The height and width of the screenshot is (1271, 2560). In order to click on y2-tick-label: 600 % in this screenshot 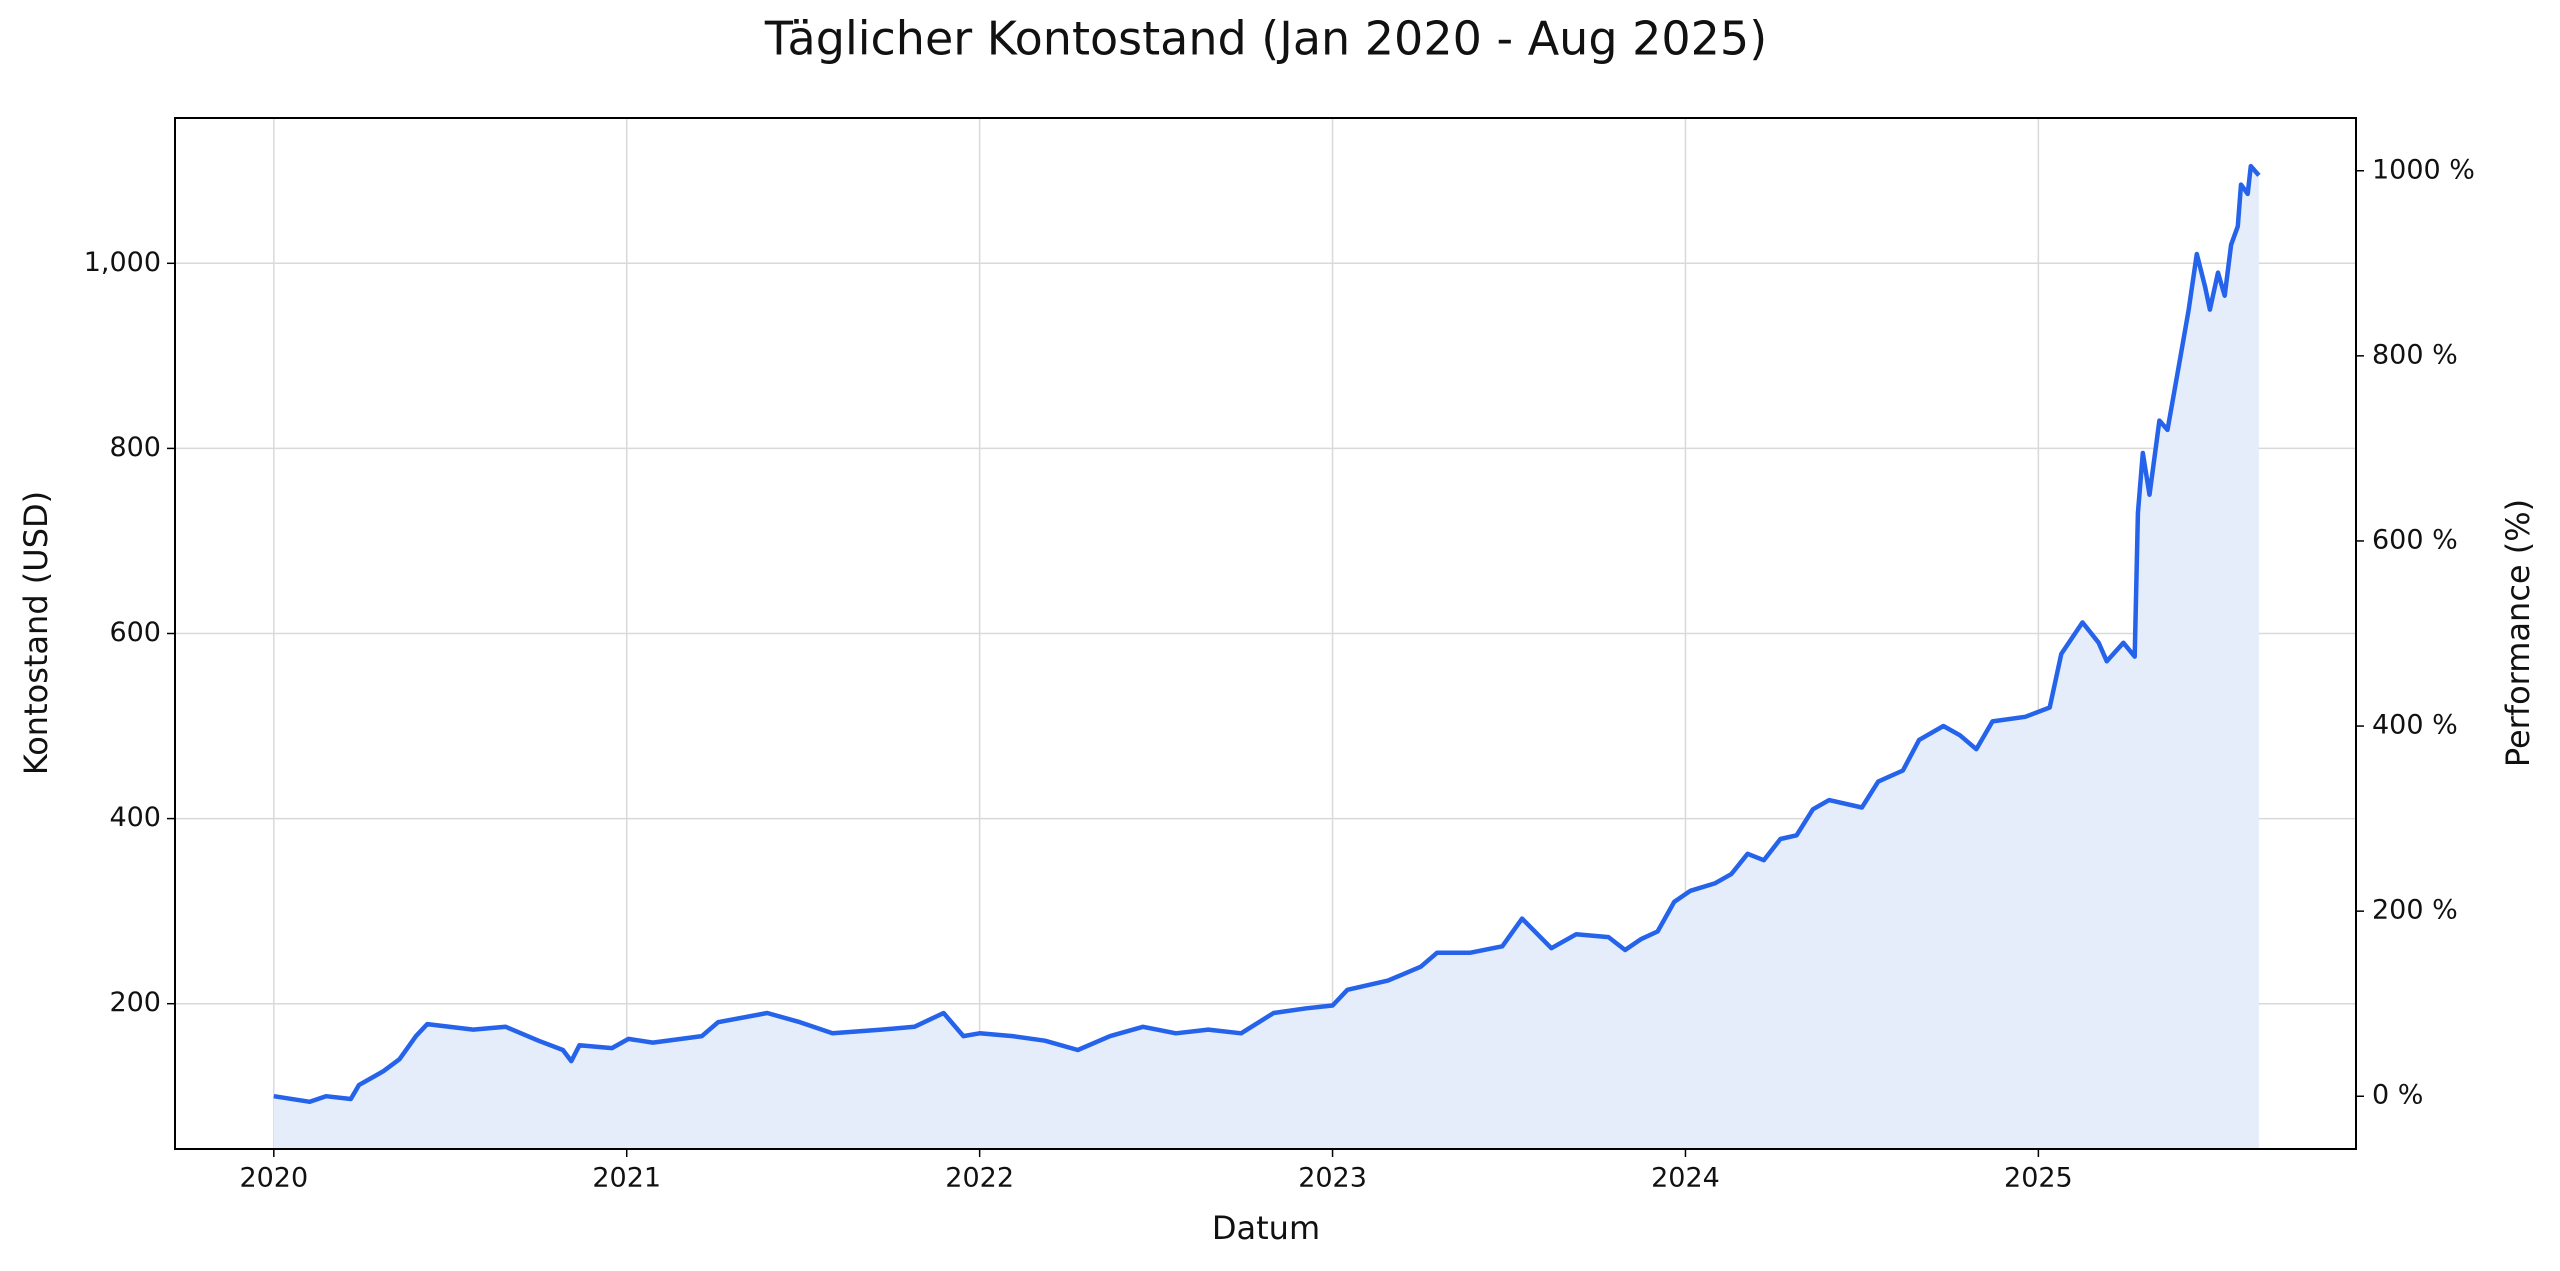, I will do `click(2415, 539)`.